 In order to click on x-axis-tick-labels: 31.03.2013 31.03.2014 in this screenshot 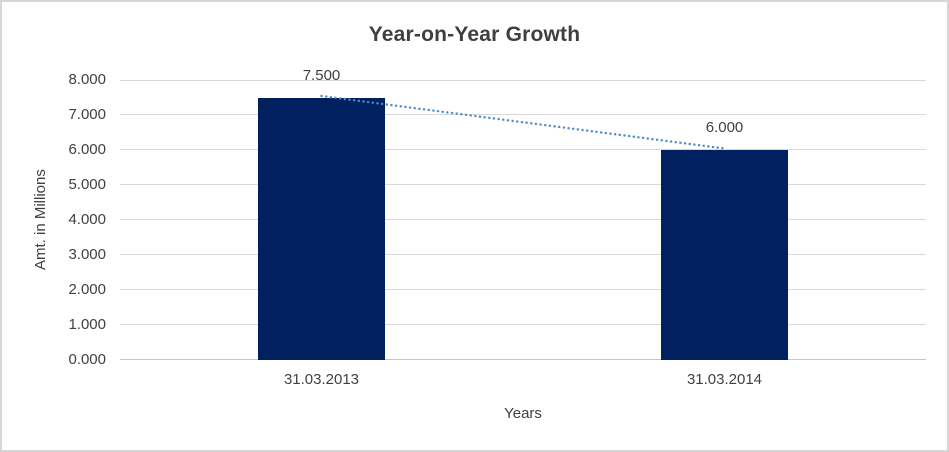, I will do `click(523, 381)`.